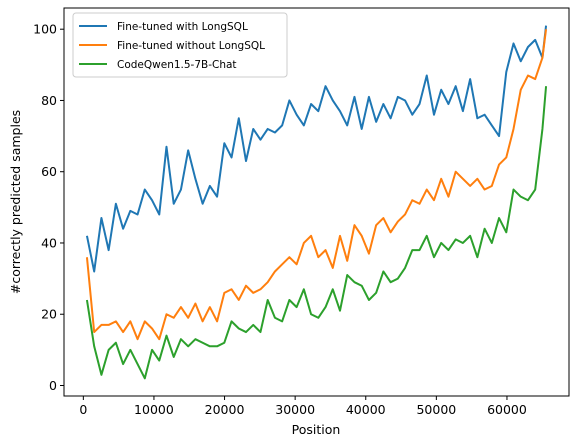  I want to click on y-tick-label: 0, so click(53, 385).